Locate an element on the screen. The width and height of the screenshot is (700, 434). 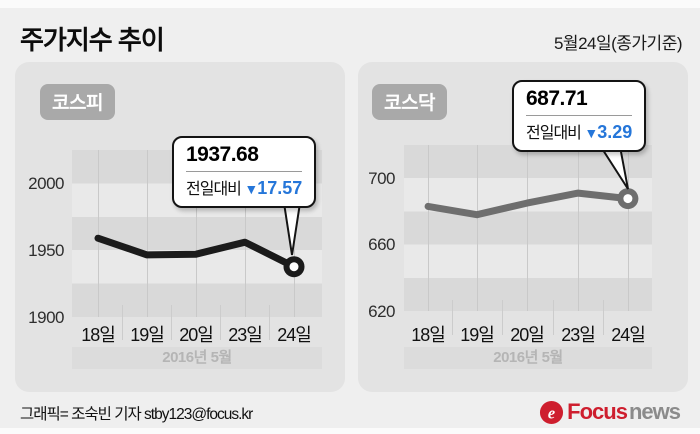
kospi-change-value: 17.57 is located at coordinates (280, 188).